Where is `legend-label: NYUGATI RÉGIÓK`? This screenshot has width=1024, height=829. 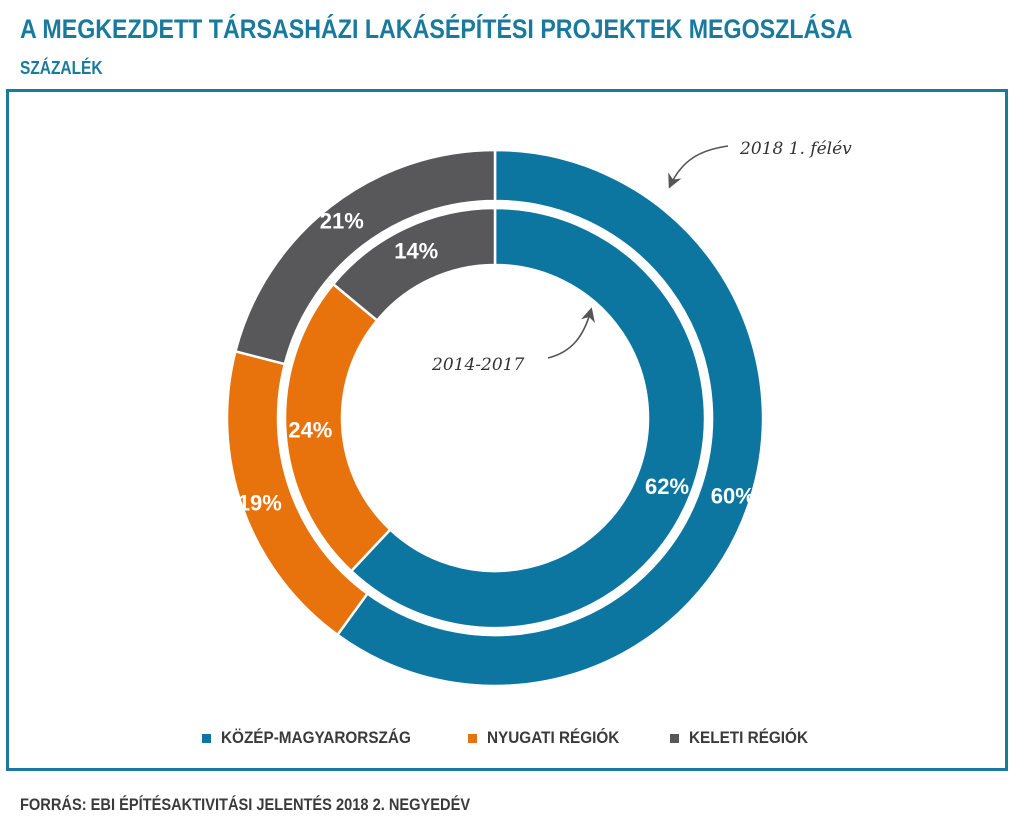
legend-label: NYUGATI RÉGIÓK is located at coordinates (553, 737).